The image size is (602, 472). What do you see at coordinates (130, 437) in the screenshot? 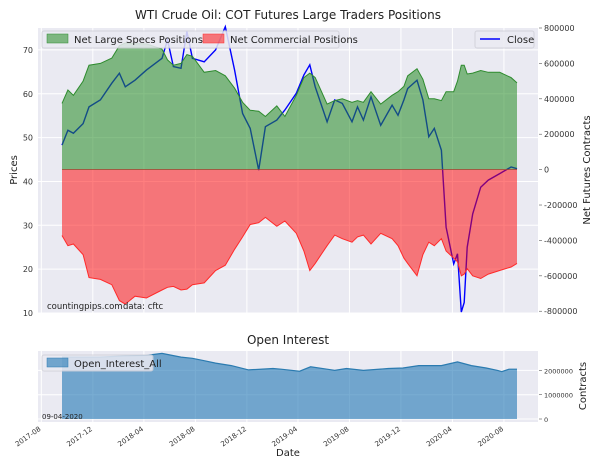
I see `x-tick-label: 2018-04` at bounding box center [130, 437].